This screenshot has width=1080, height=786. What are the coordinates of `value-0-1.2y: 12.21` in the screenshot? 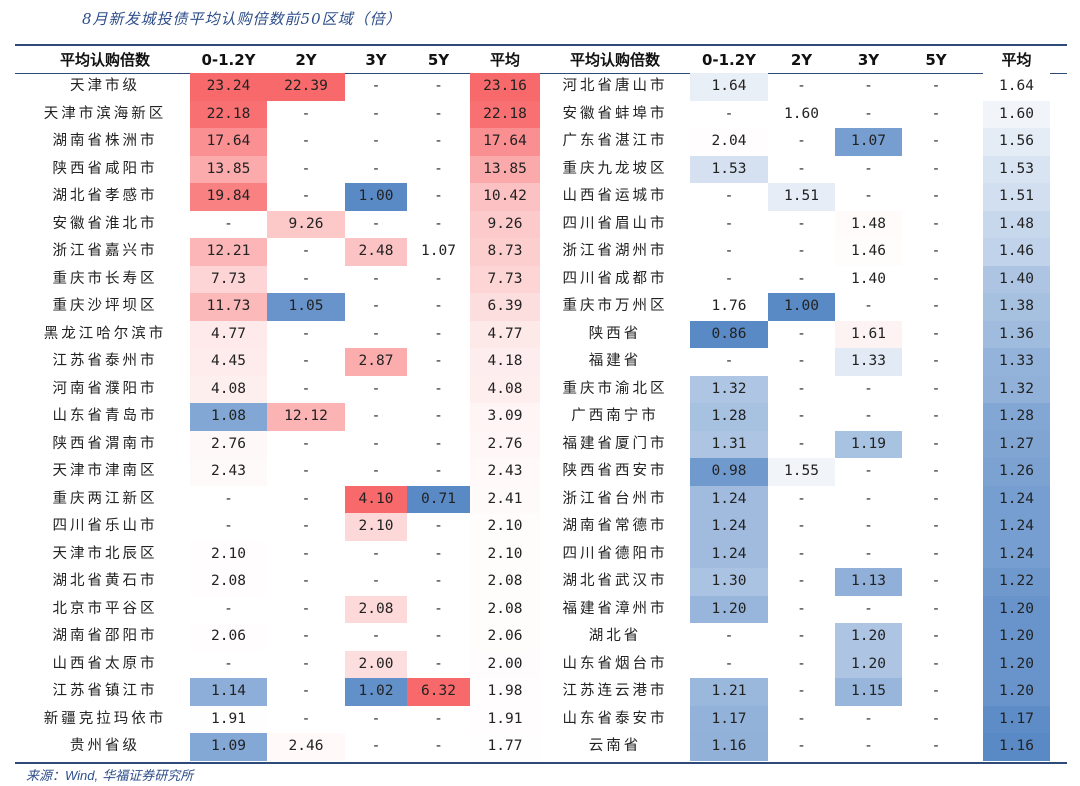 It's located at (228, 252).